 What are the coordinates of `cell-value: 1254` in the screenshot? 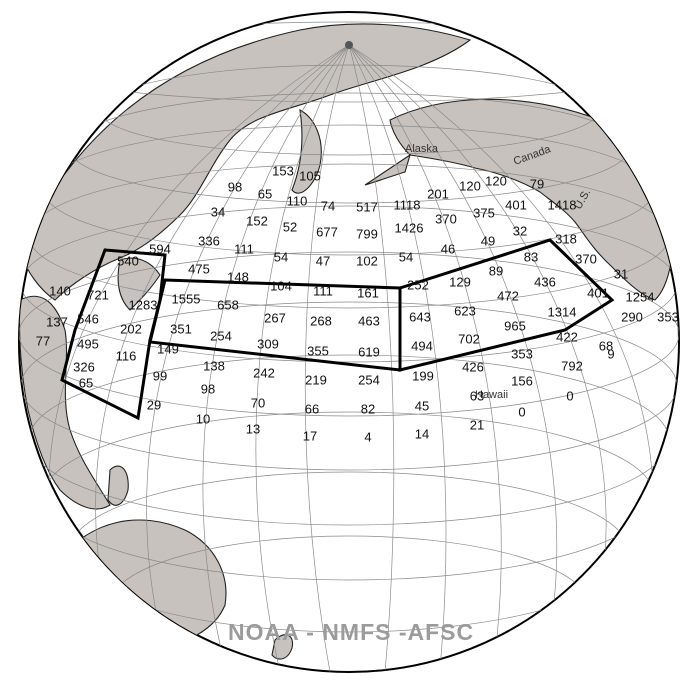 It's located at (640, 296).